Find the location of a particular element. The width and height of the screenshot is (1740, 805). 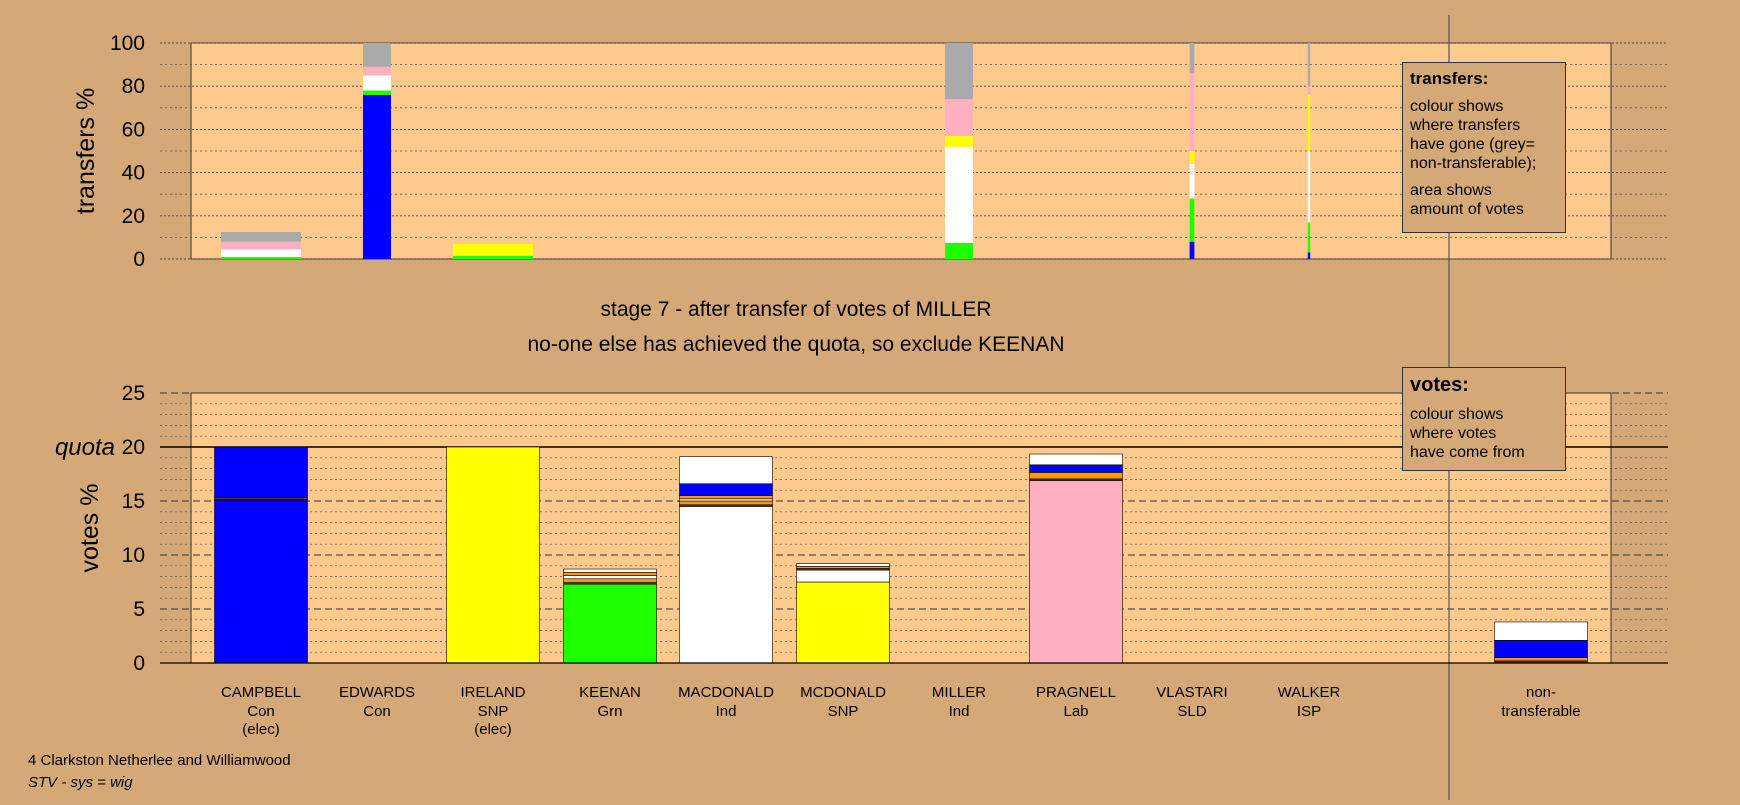

candidate-name-label: MCDONALD is located at coordinates (843, 692).